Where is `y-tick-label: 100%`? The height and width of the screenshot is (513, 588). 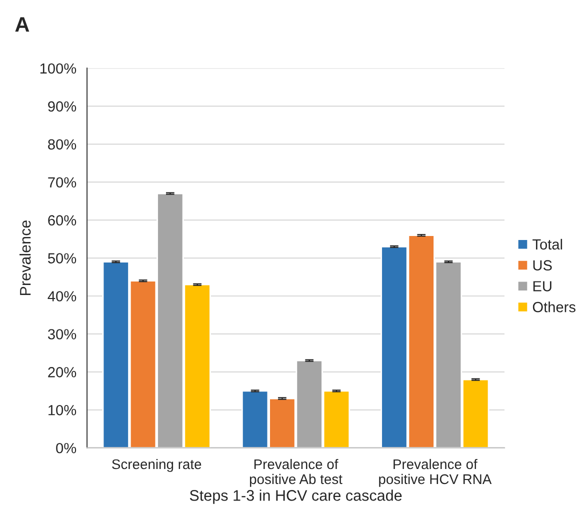
y-tick-label: 100% is located at coordinates (58, 68).